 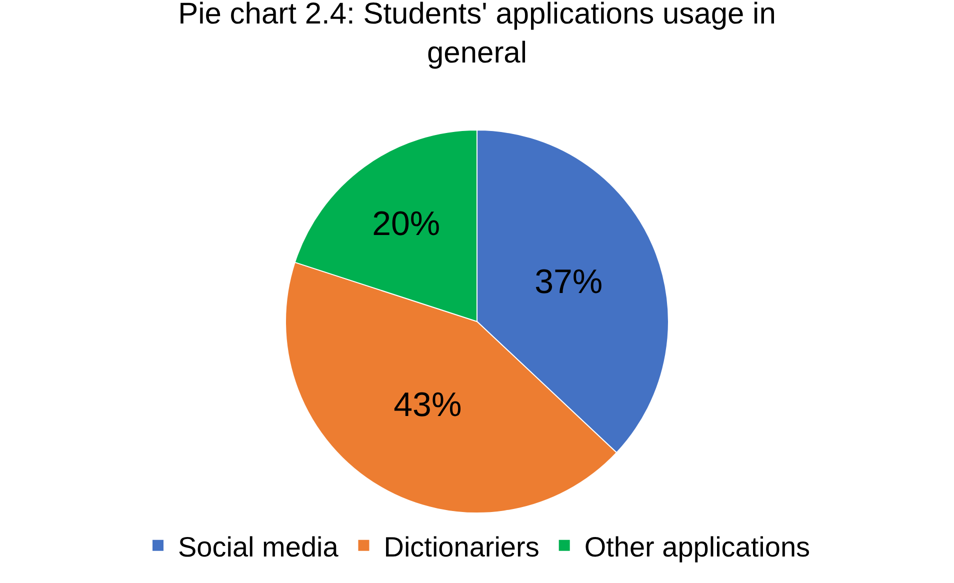 I want to click on data-label: 43%, so click(x=428, y=405).